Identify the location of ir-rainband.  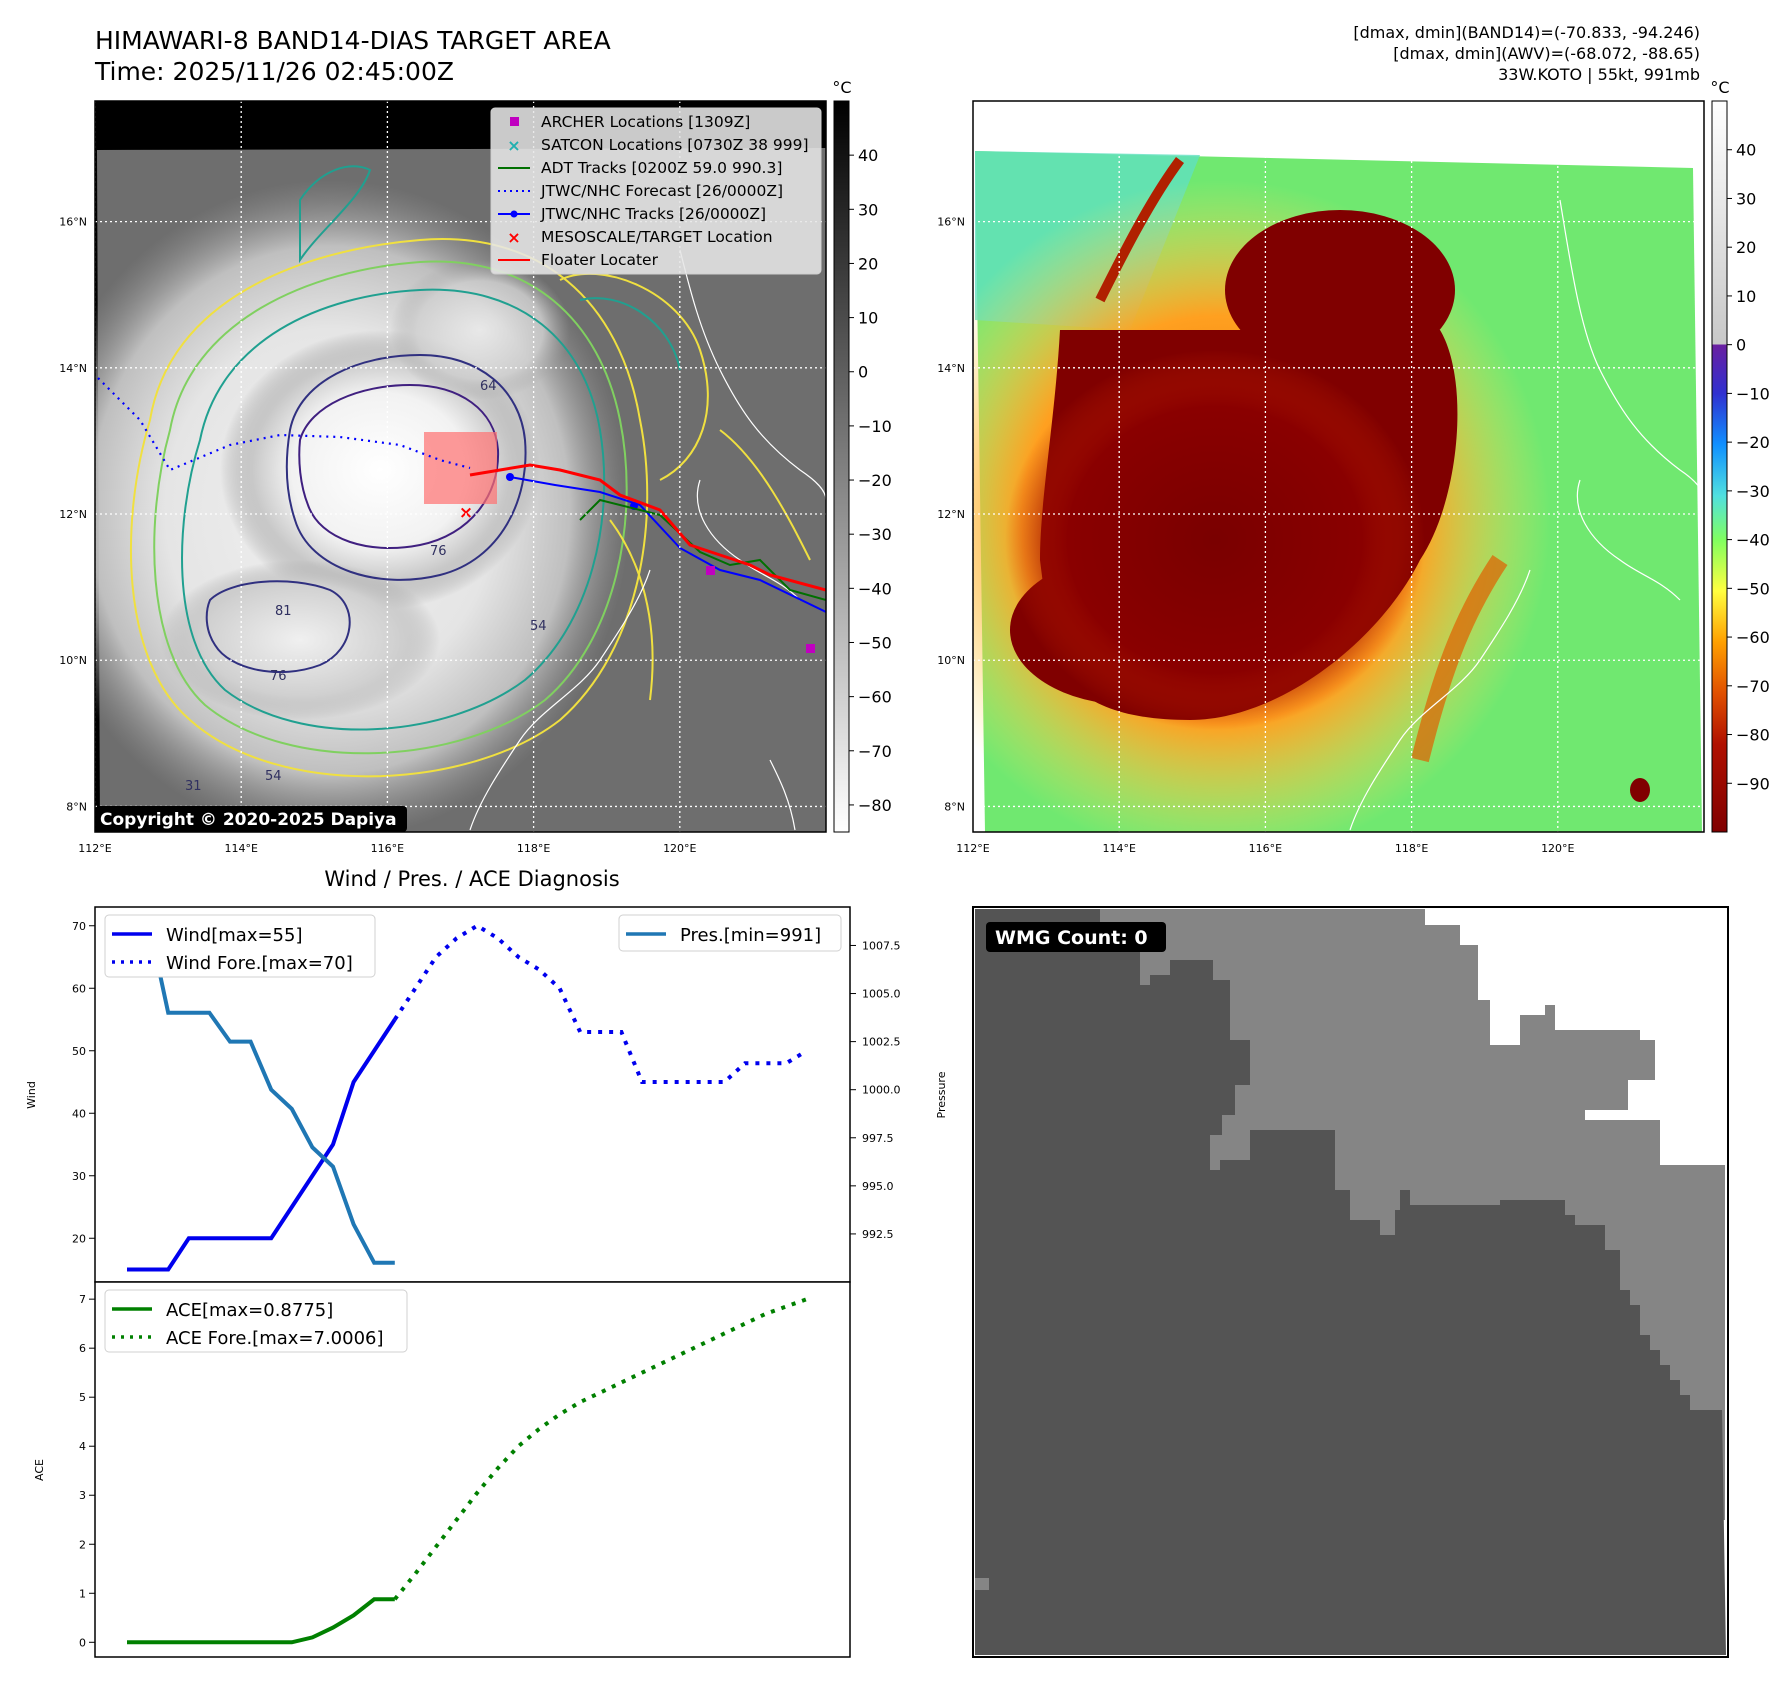
(300, 640).